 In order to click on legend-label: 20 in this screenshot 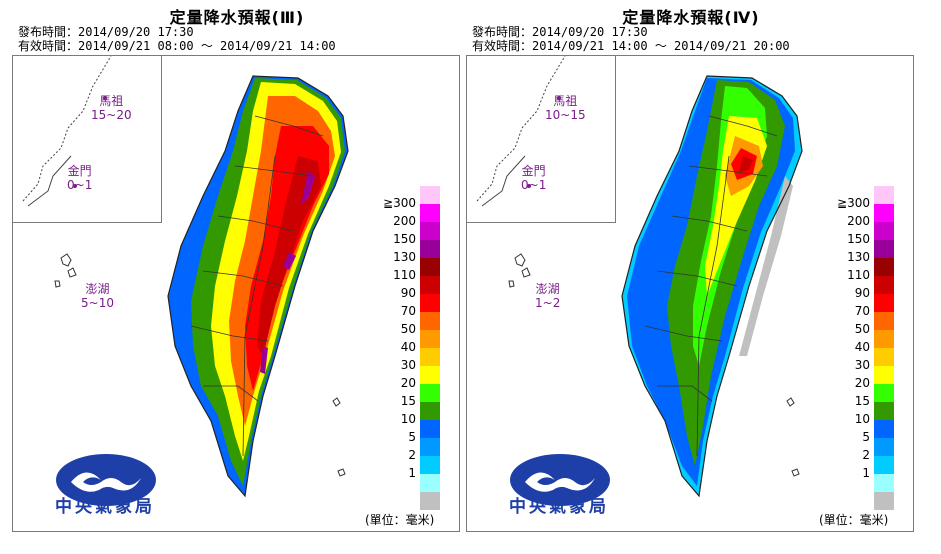, I will do `click(408, 383)`.